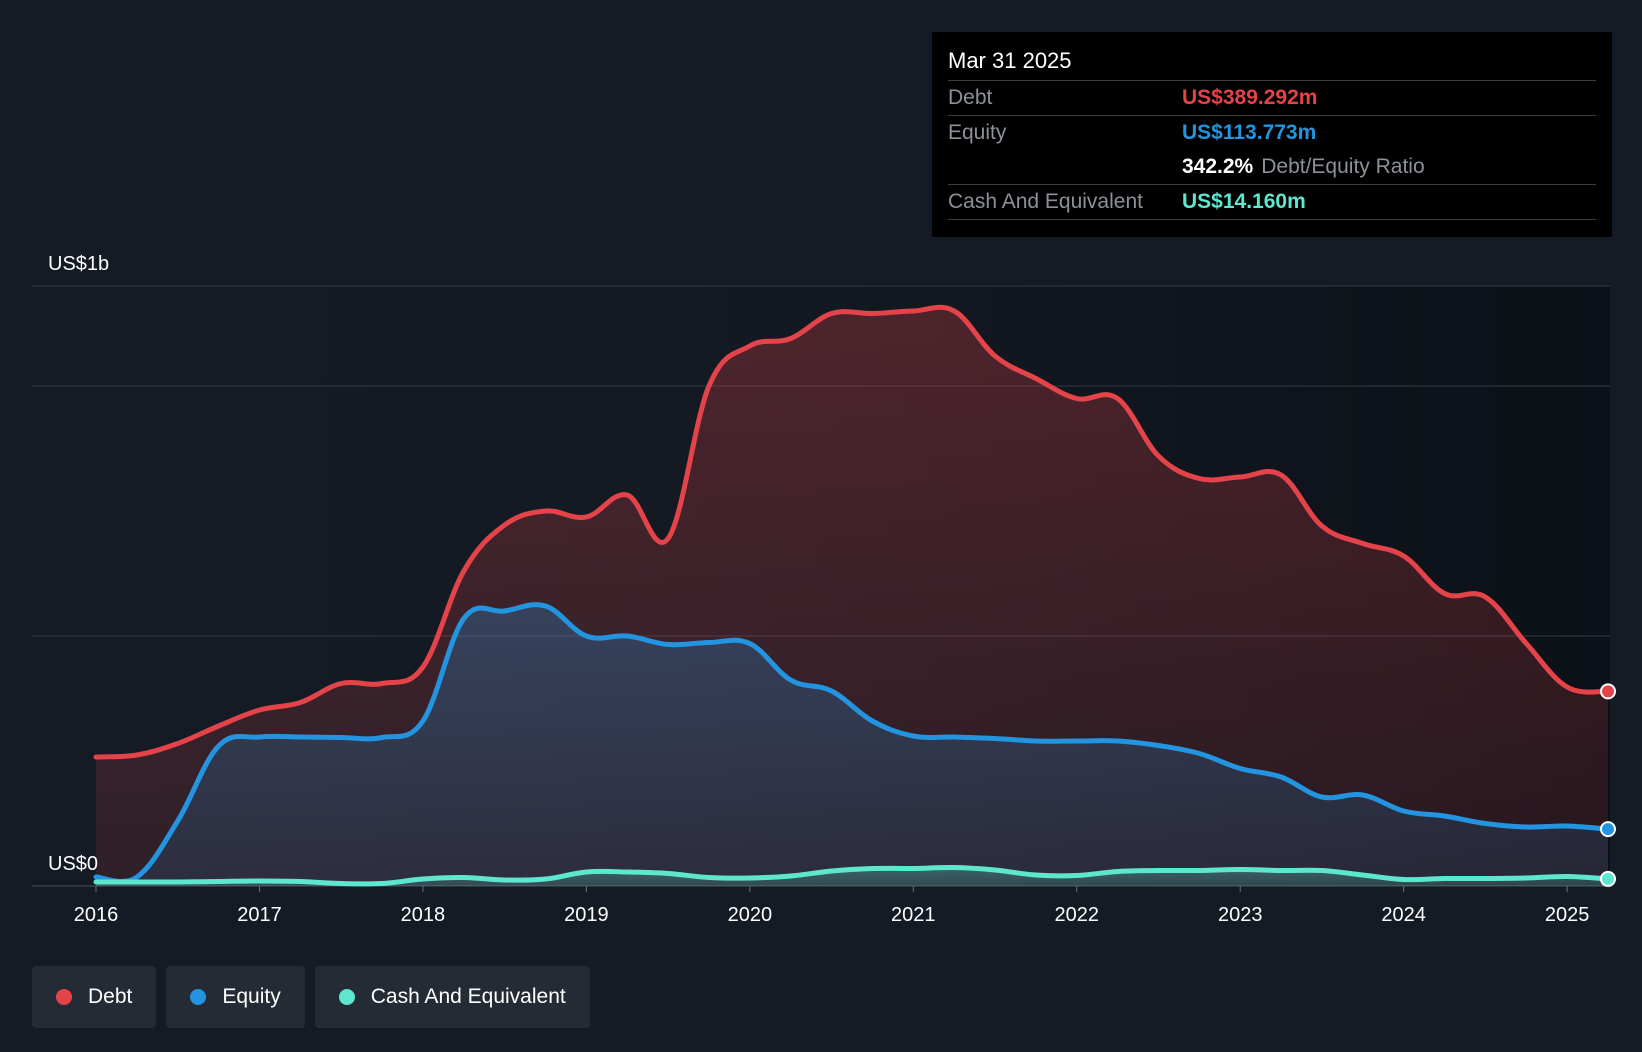  I want to click on x-tick-label: 2024, so click(1403, 915).